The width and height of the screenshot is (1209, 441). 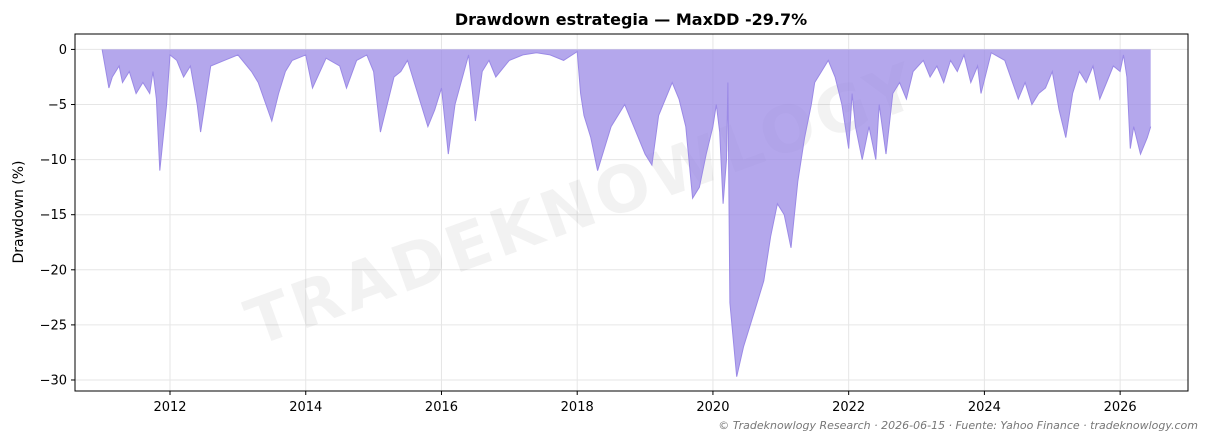 What do you see at coordinates (63, 50) in the screenshot?
I see `y-tick-label: 0` at bounding box center [63, 50].